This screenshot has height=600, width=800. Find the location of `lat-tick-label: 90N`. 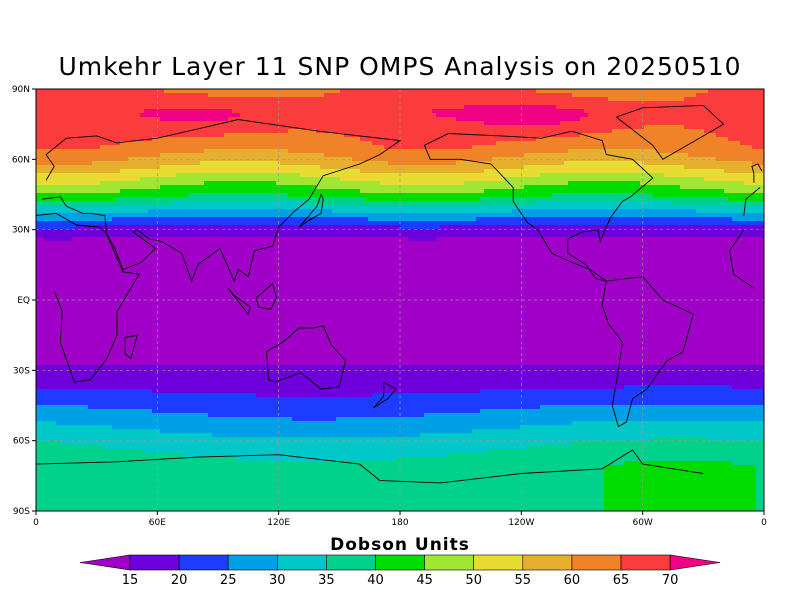

lat-tick-label: 90N is located at coordinates (21, 90).